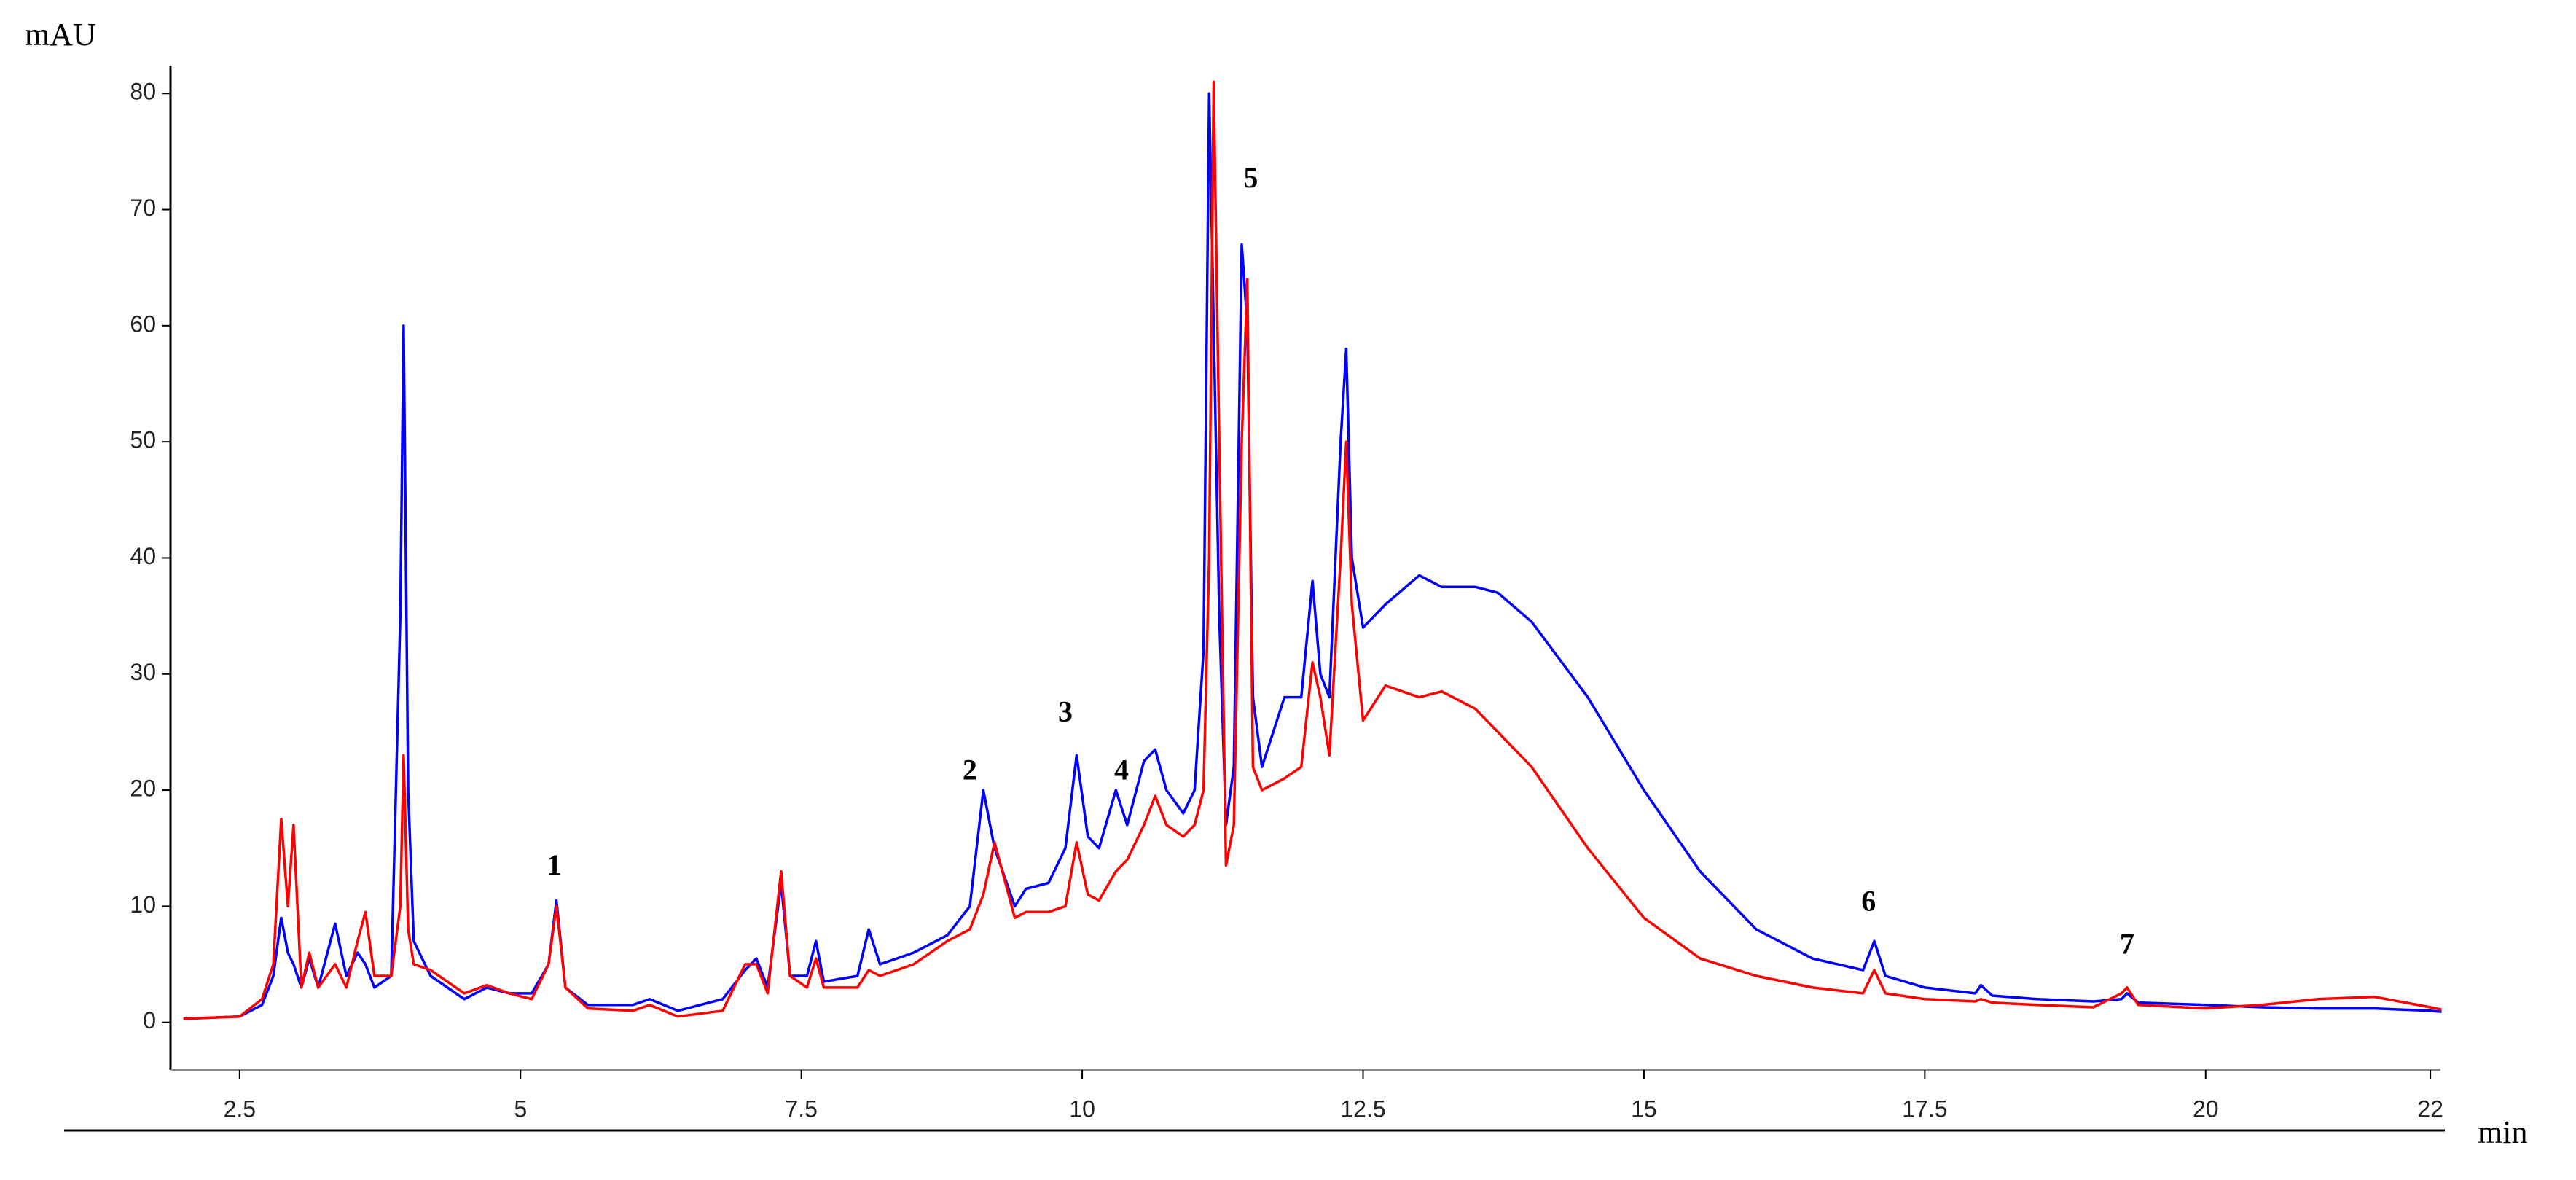 The image size is (2576, 1180). I want to click on x-tick-label: 10, so click(1082, 1109).